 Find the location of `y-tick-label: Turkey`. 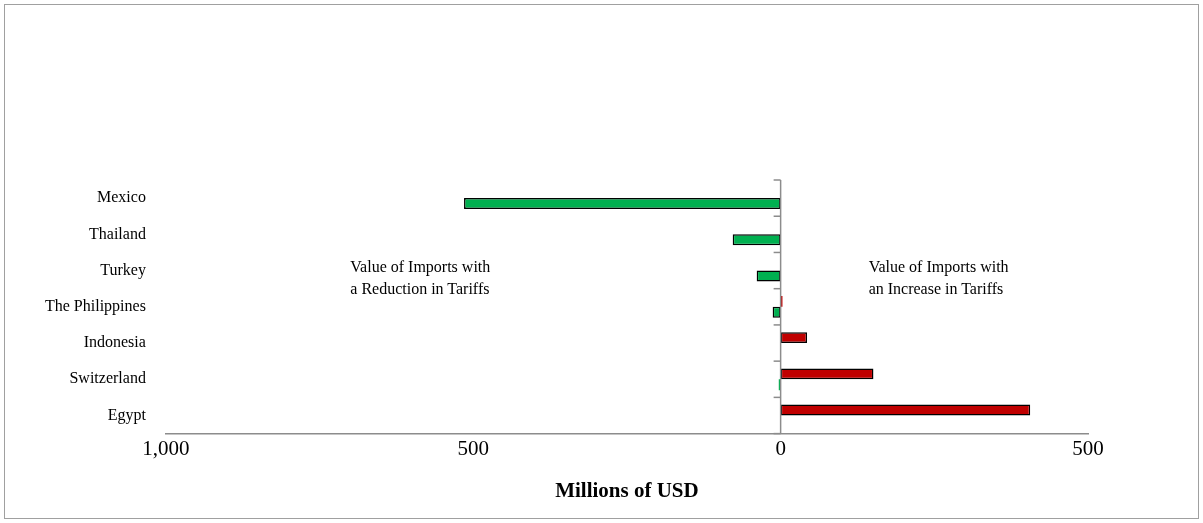

y-tick-label: Turkey is located at coordinates (123, 269).